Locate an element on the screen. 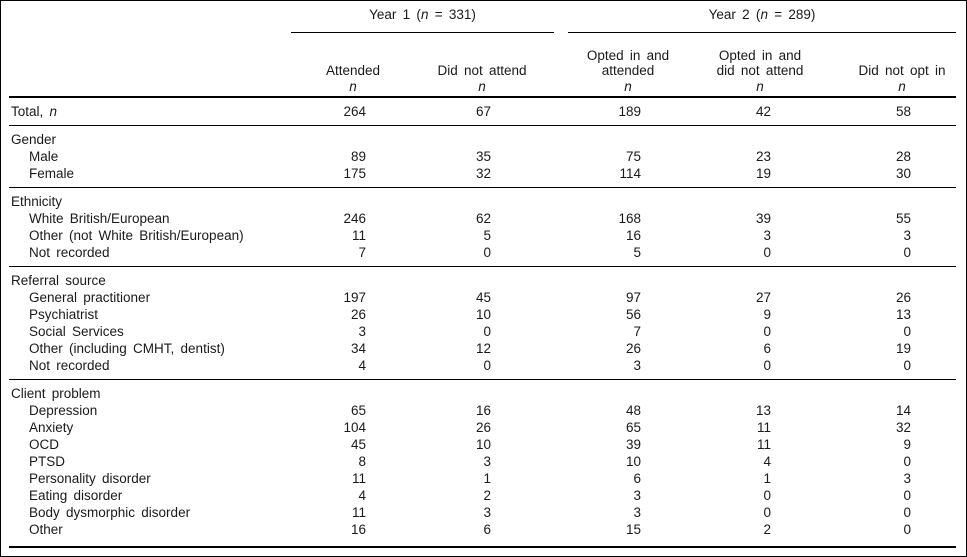 The width and height of the screenshot is (967, 557). cell-value: 168 is located at coordinates (629, 218).